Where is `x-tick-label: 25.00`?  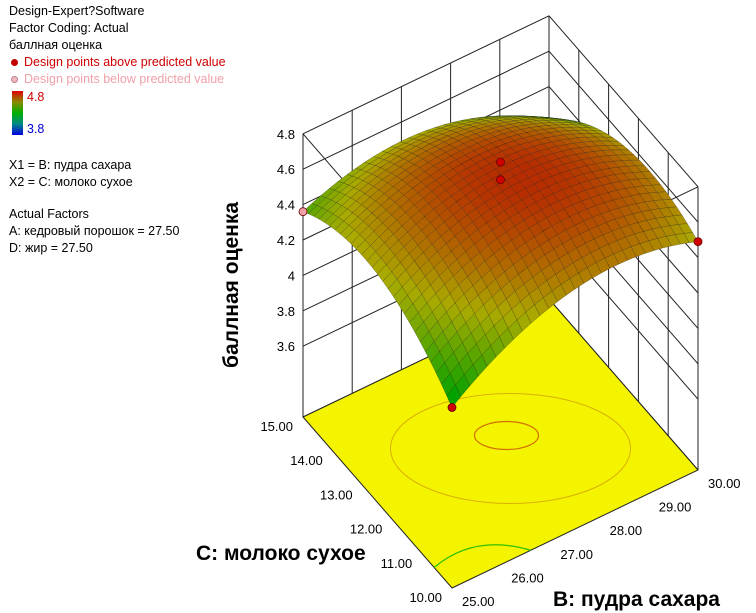 x-tick-label: 25.00 is located at coordinates (478, 601).